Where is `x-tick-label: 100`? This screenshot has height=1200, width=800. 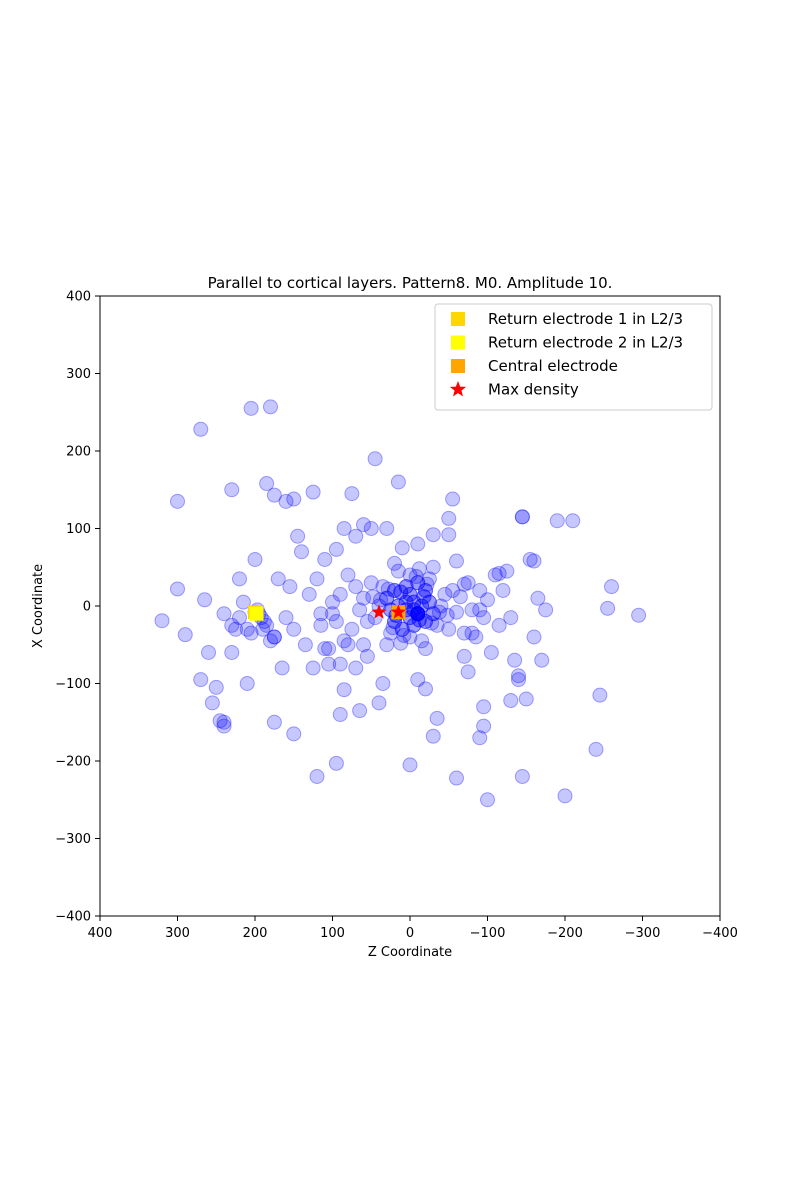
x-tick-label: 100 is located at coordinates (332, 933).